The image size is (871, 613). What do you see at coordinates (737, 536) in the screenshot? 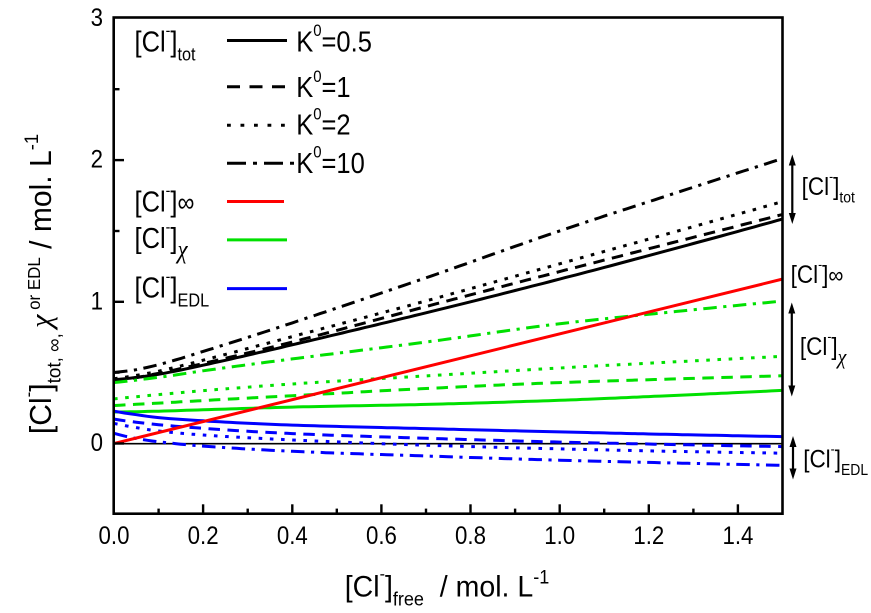
I see `svg-text: 1.4` at bounding box center [737, 536].